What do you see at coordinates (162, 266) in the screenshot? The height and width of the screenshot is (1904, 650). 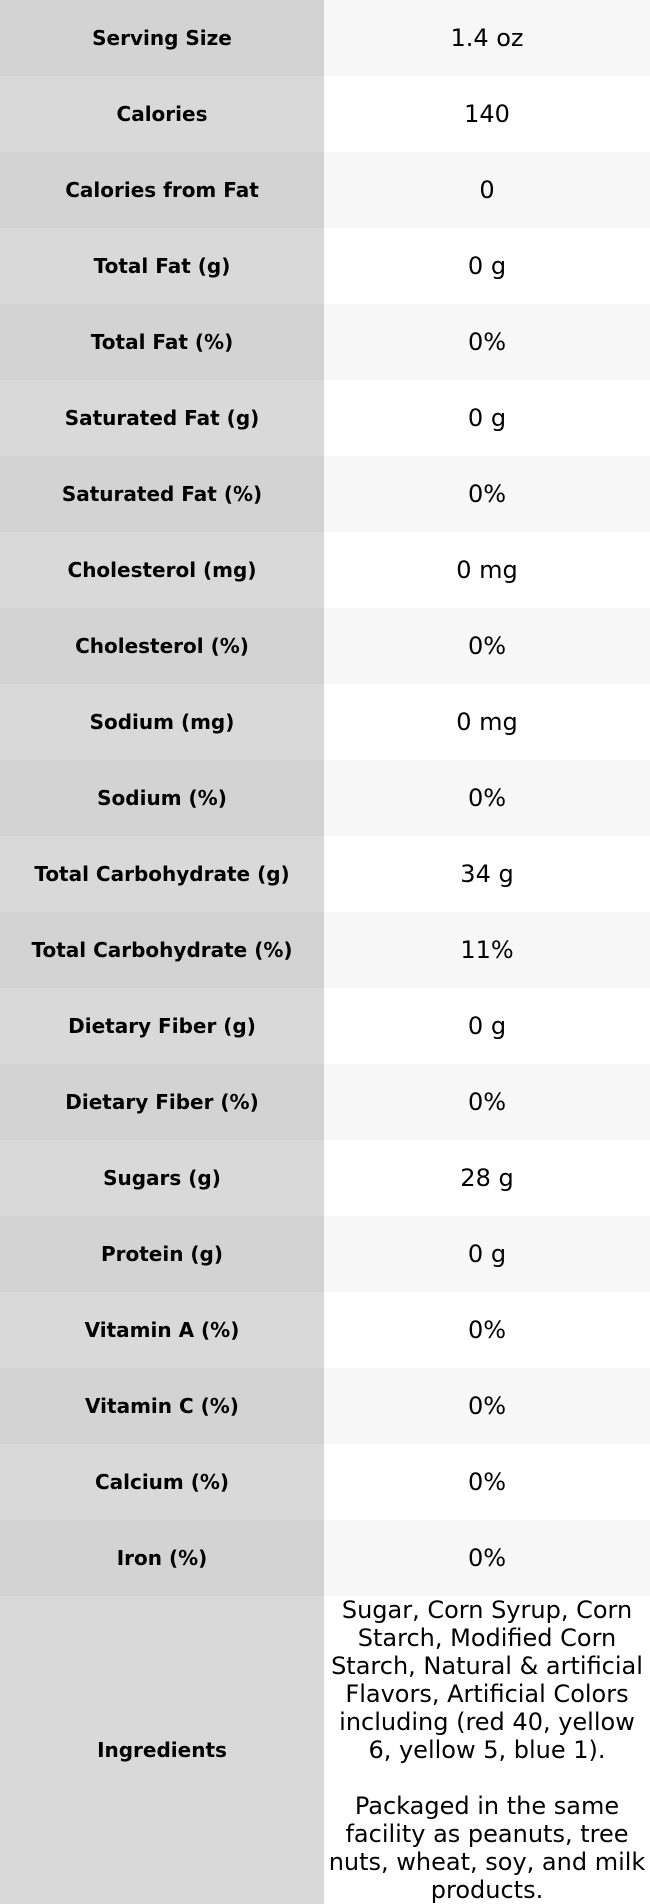 I see `row-label: Total Fat (g)` at bounding box center [162, 266].